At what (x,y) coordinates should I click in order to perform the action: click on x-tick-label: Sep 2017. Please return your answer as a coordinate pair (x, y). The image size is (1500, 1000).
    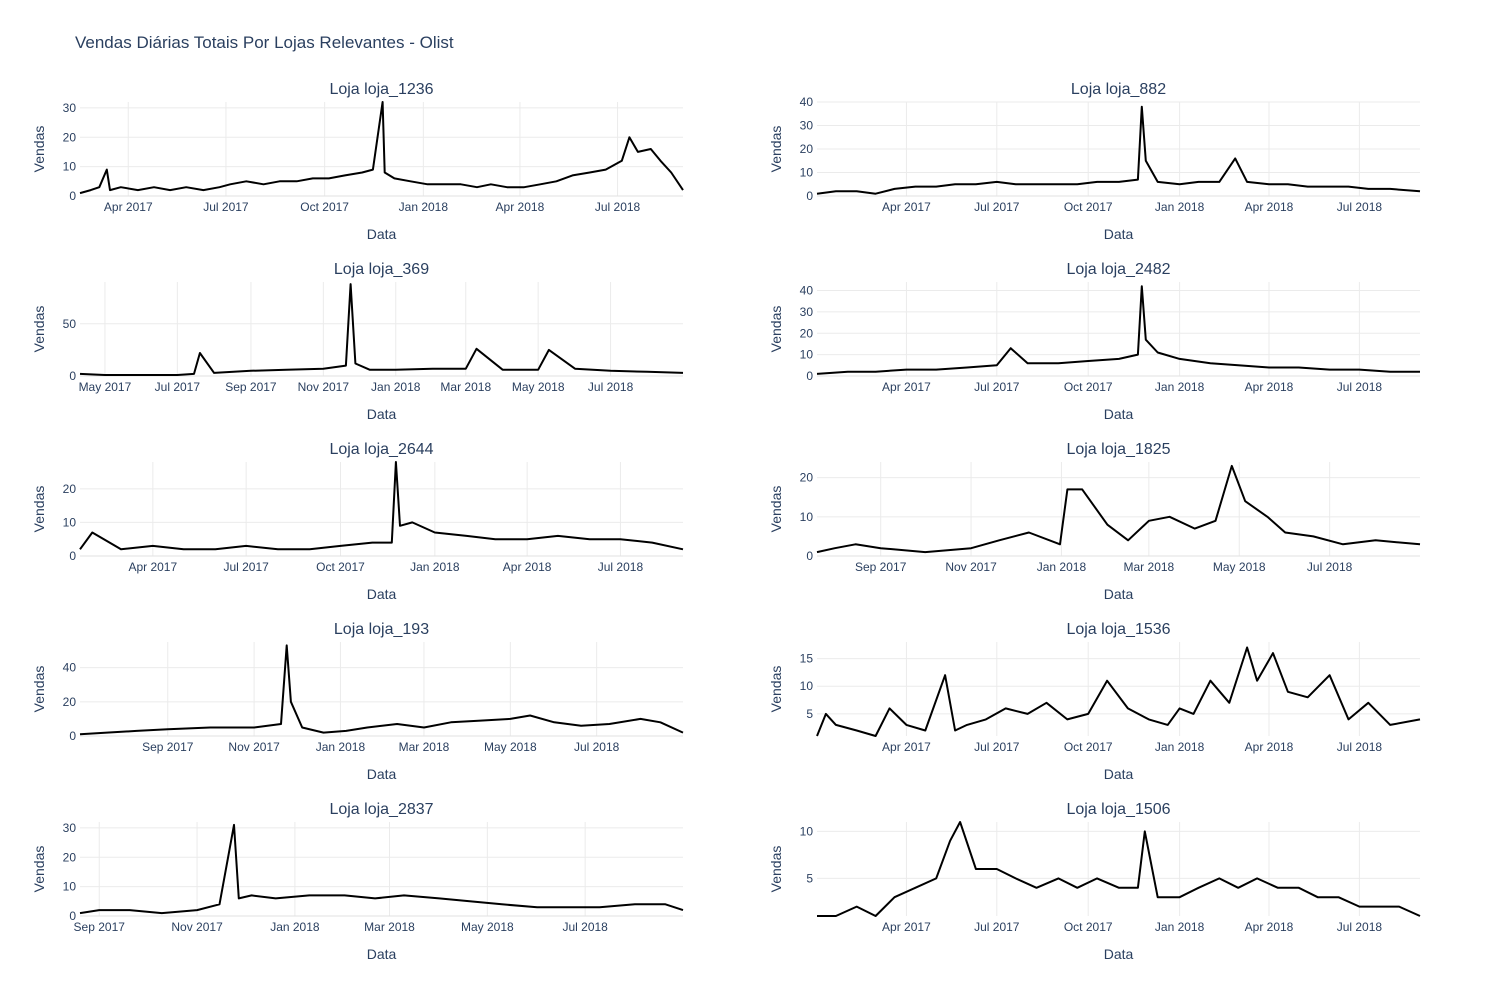
    Looking at the image, I should click on (251, 387).